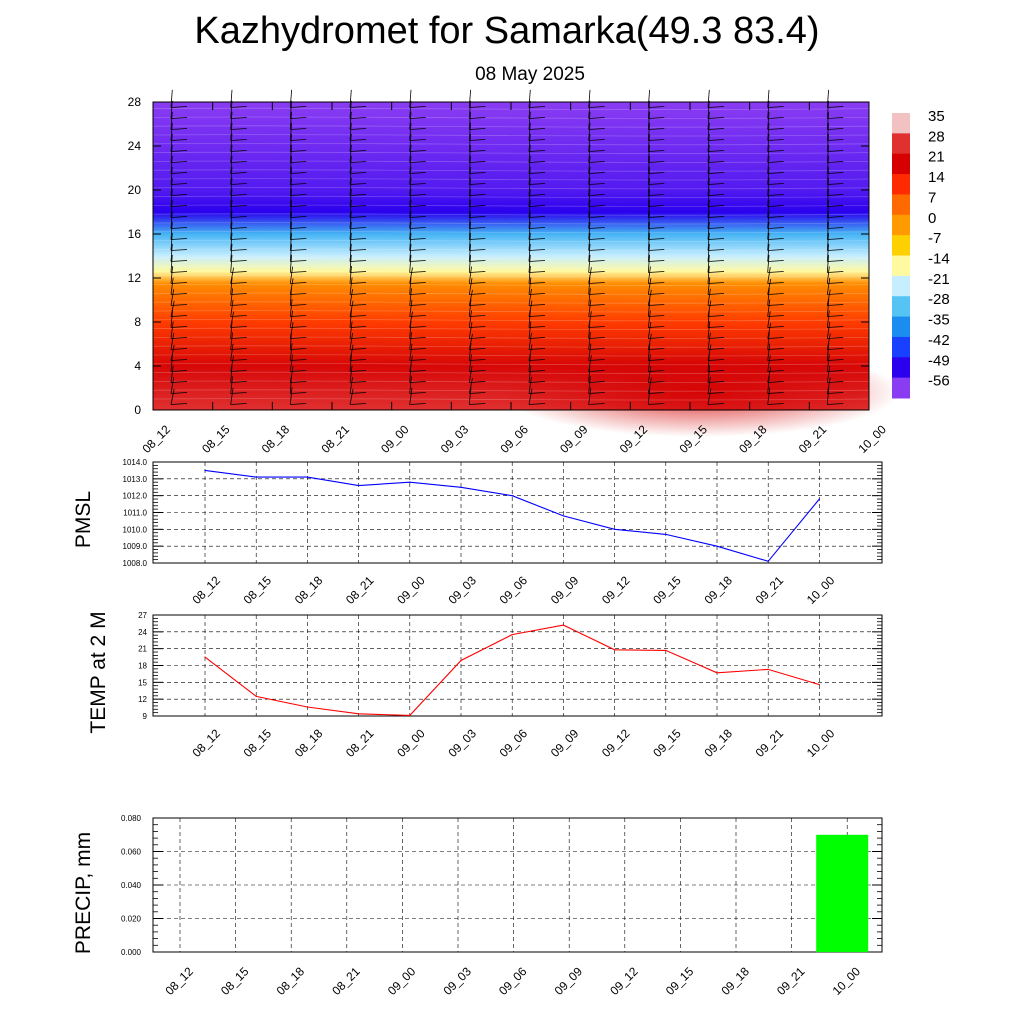 Image resolution: width=1024 pixels, height=1024 pixels. What do you see at coordinates (936, 177) in the screenshot?
I see `colorbar-label: 14` at bounding box center [936, 177].